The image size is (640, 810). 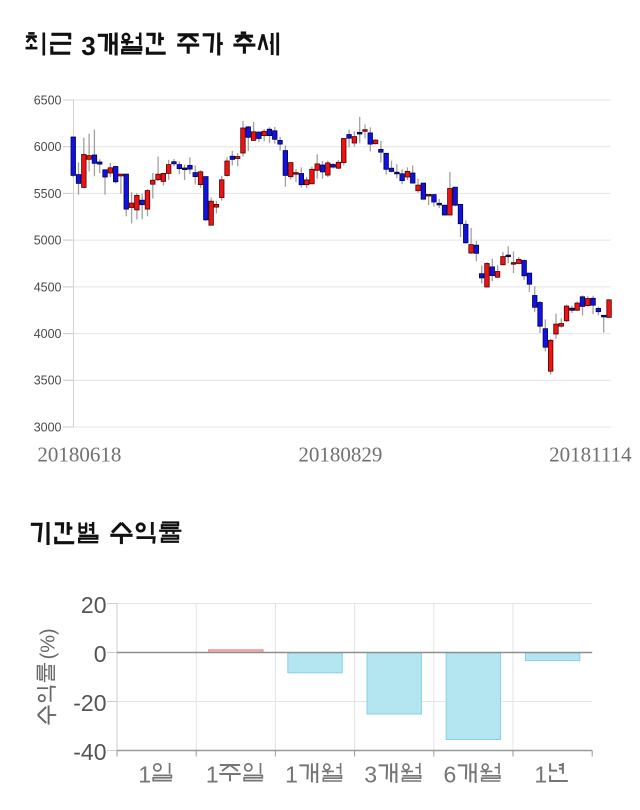 I want to click on svg-text: 3000, so click(x=48, y=427).